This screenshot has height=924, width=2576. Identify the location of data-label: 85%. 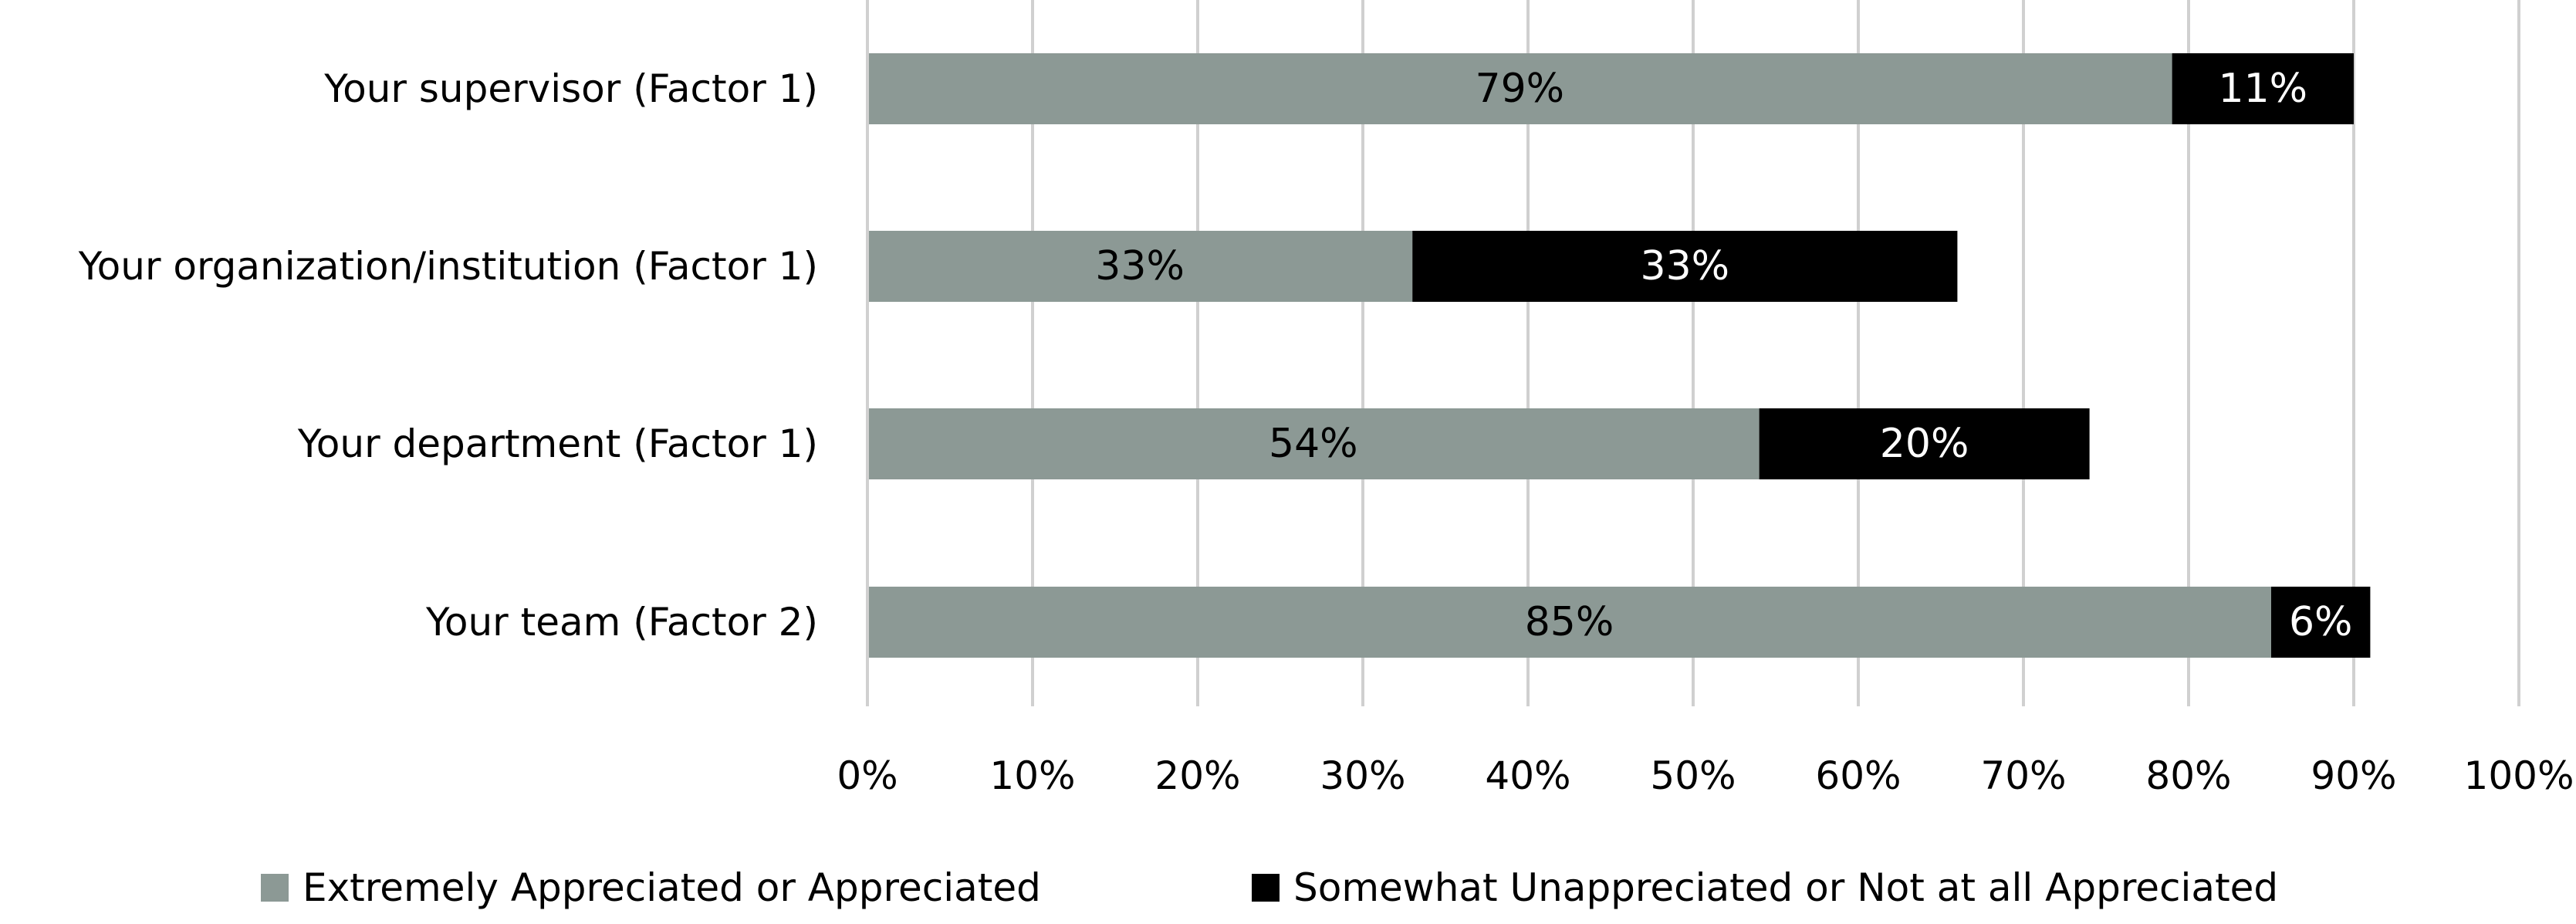
(1569, 622).